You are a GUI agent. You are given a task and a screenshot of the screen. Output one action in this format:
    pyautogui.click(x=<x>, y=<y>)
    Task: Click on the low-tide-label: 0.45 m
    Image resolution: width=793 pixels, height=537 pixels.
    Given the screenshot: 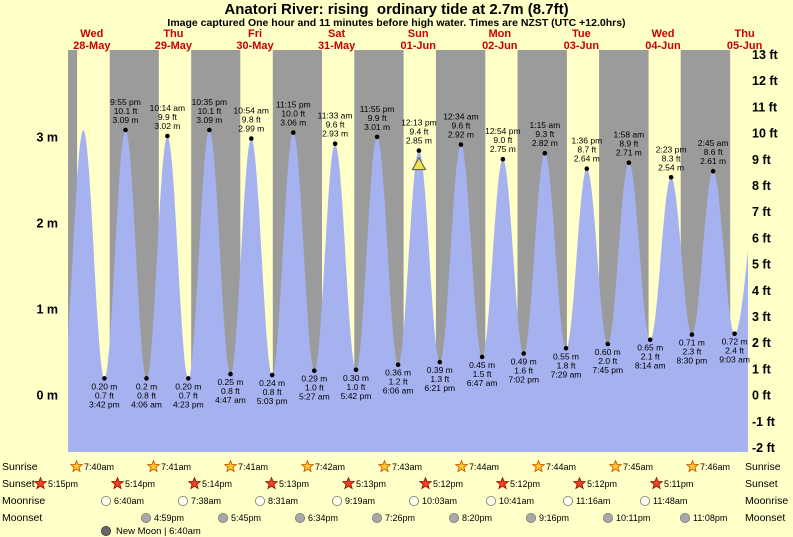 What is the action you would take?
    pyautogui.click(x=482, y=365)
    